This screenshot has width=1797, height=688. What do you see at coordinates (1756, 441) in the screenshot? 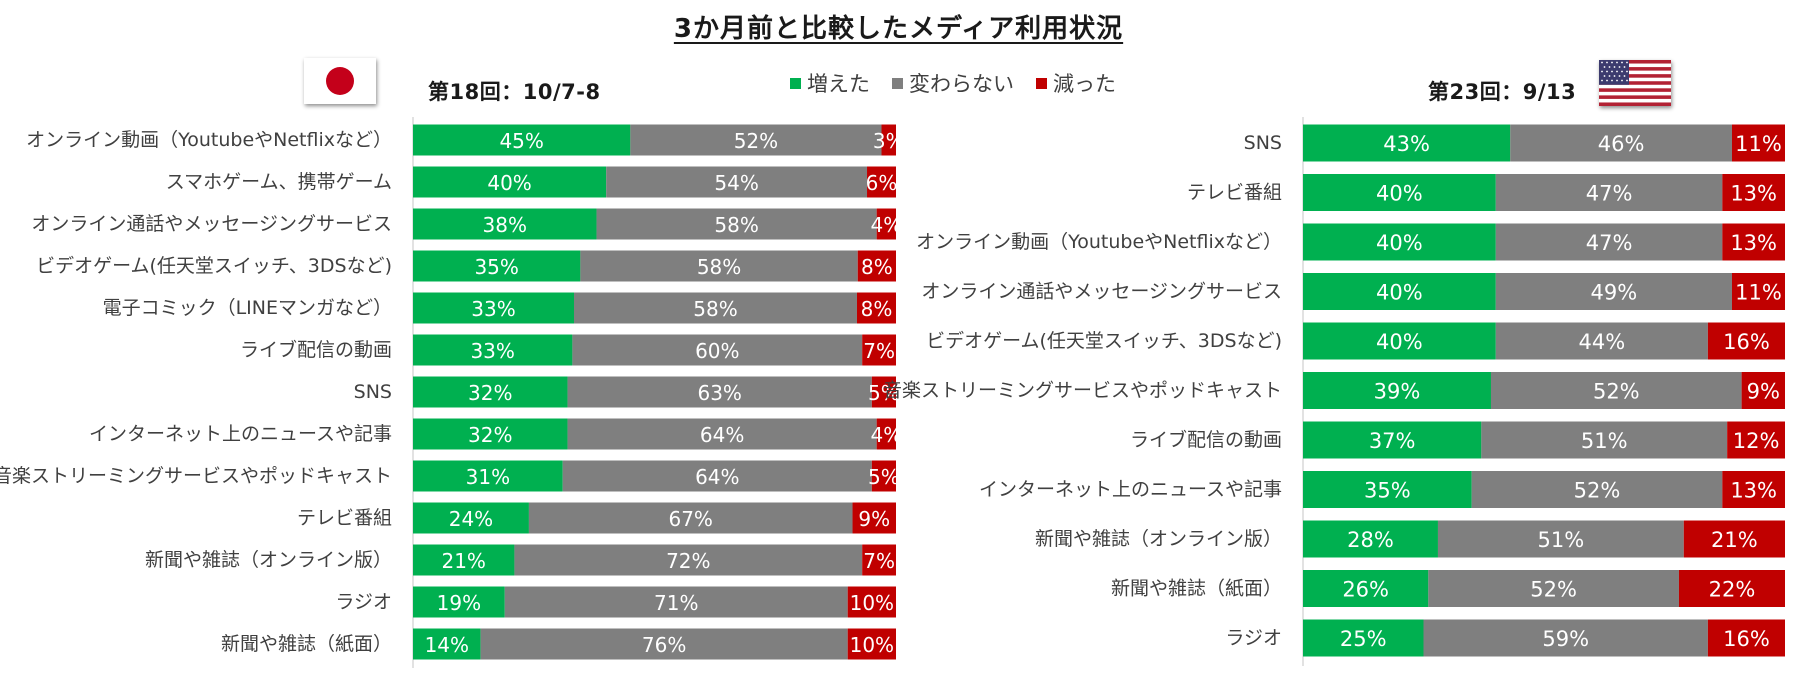
I see `usa-data-label-decreased: 12%` at bounding box center [1756, 441].